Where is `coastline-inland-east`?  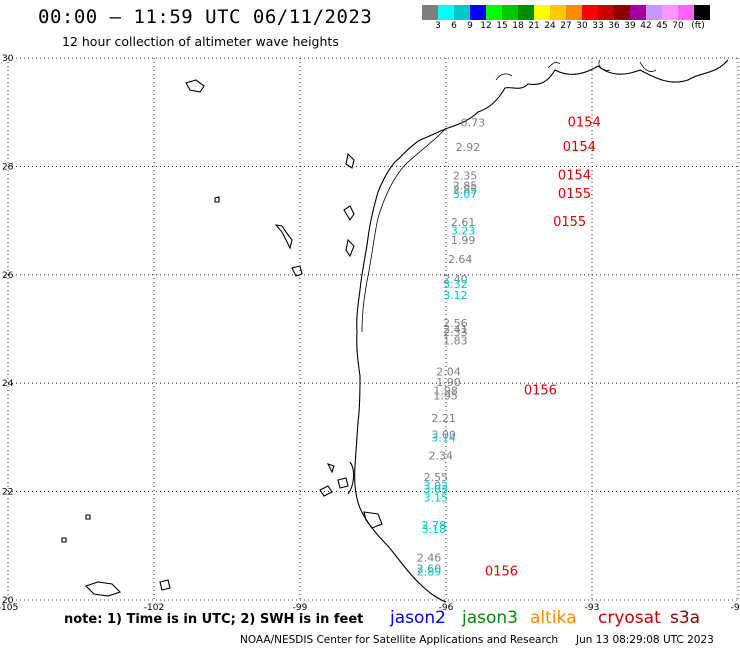
coastline-inland-east is located at coordinates (576, 70).